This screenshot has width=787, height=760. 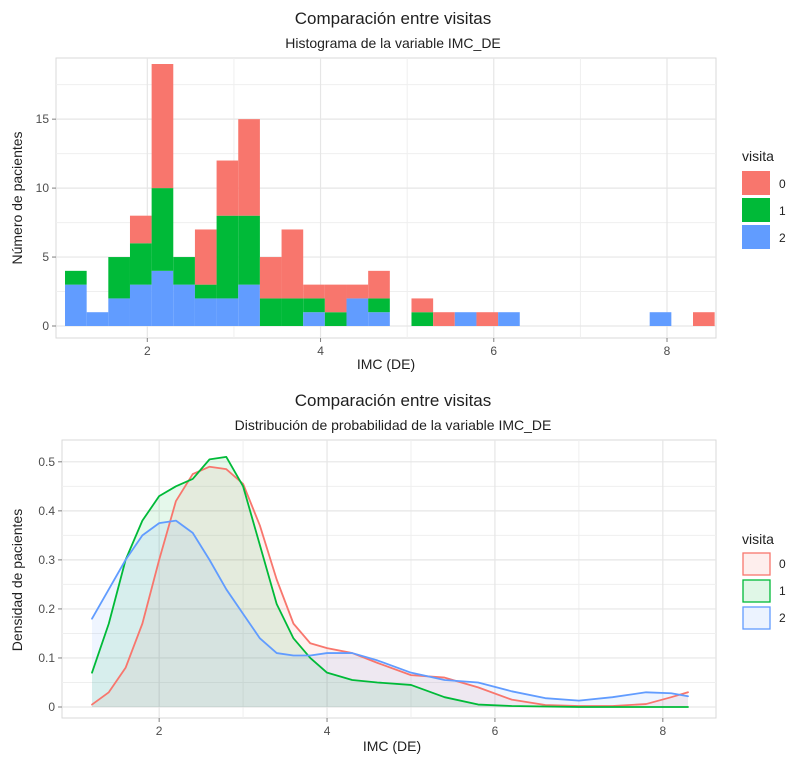 What do you see at coordinates (667, 351) in the screenshot?
I see `top-x-tick-label: 8` at bounding box center [667, 351].